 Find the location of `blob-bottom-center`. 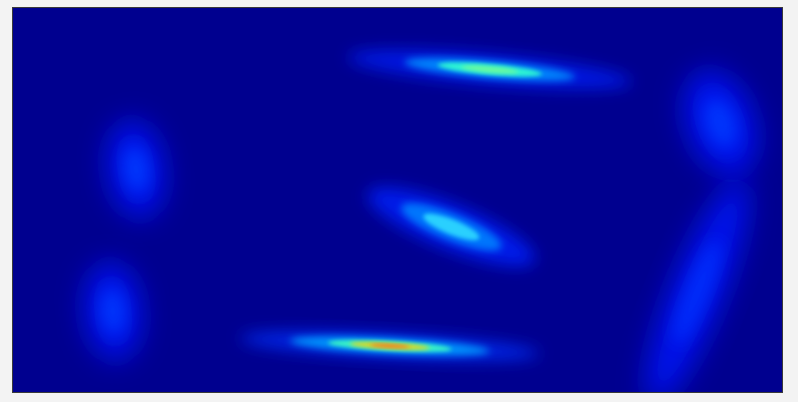

blob-bottom-center is located at coordinates (390, 346).